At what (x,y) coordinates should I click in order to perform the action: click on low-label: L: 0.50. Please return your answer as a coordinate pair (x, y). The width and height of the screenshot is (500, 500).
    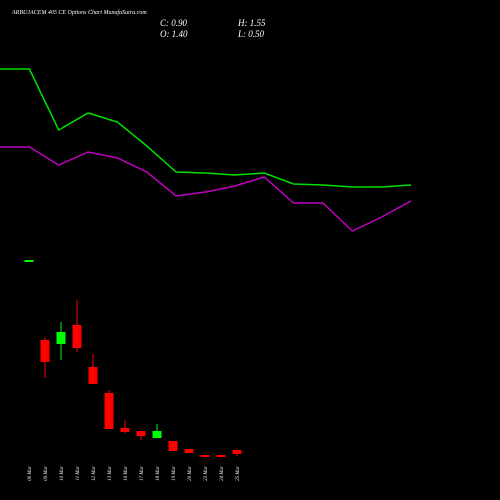
    Looking at the image, I should click on (251, 34).